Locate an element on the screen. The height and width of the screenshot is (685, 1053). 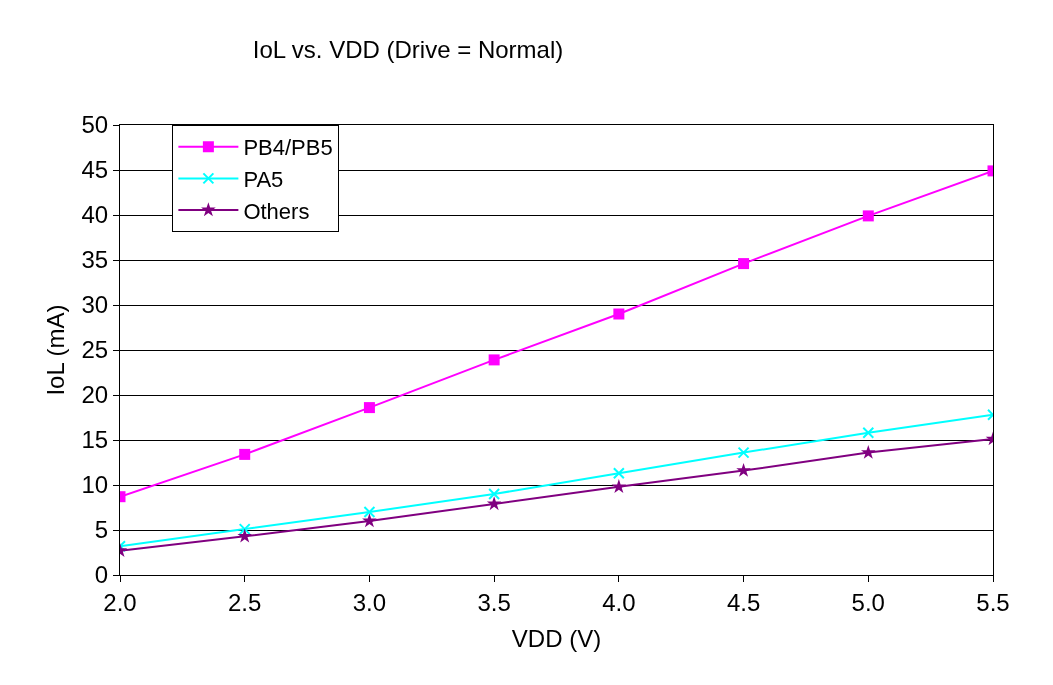
y-tick-label: 50 is located at coordinates (95, 125).